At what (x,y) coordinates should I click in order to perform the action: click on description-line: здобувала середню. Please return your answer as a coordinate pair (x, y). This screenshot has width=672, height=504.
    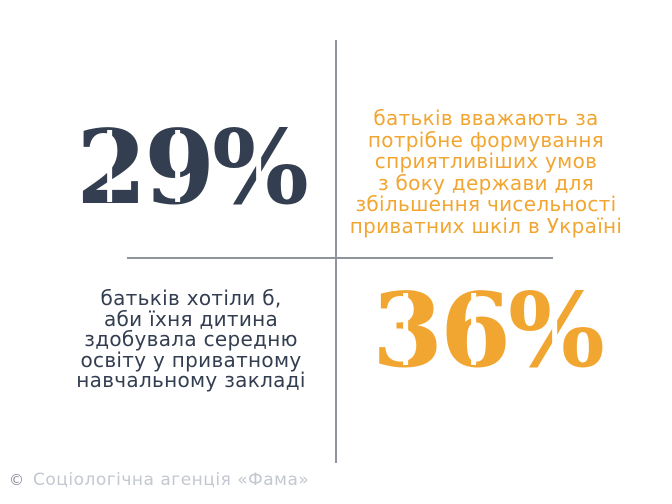
    Looking at the image, I should click on (191, 339).